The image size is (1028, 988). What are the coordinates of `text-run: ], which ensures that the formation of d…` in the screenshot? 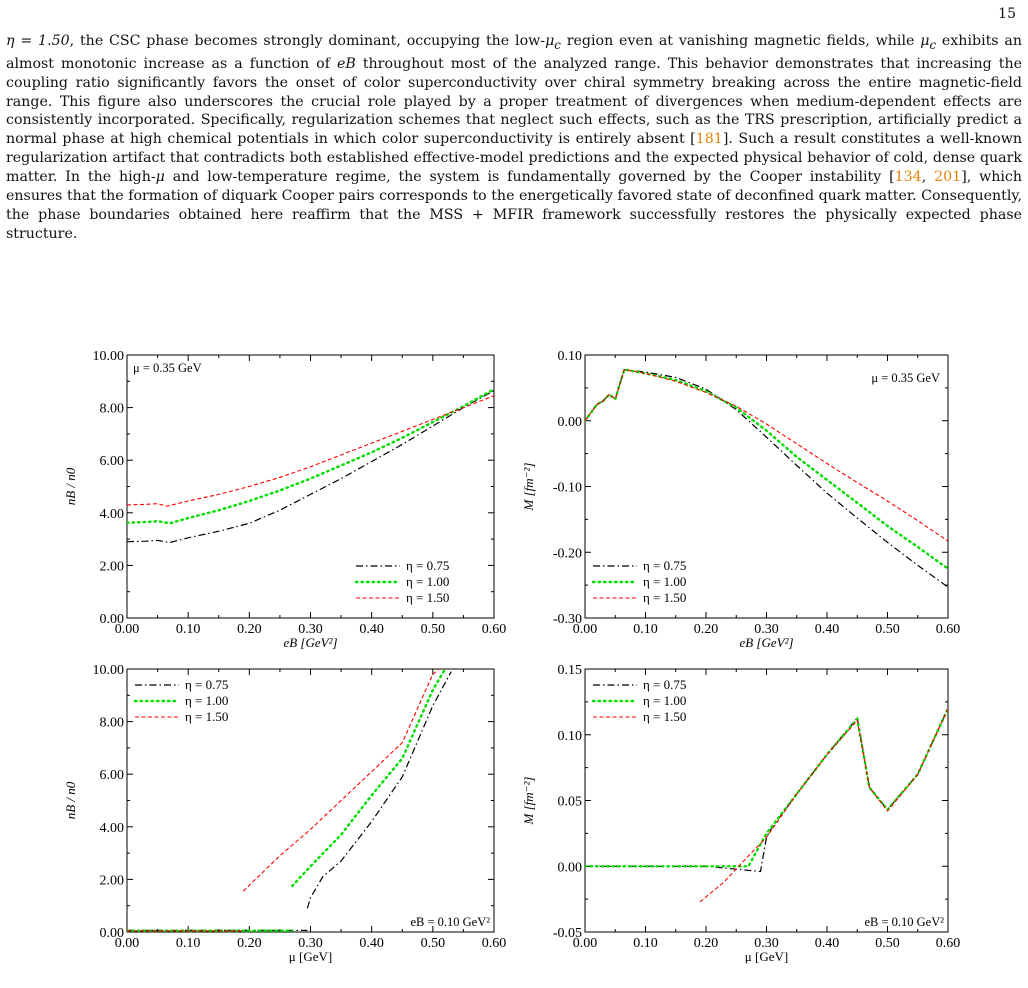 It's located at (514, 205).